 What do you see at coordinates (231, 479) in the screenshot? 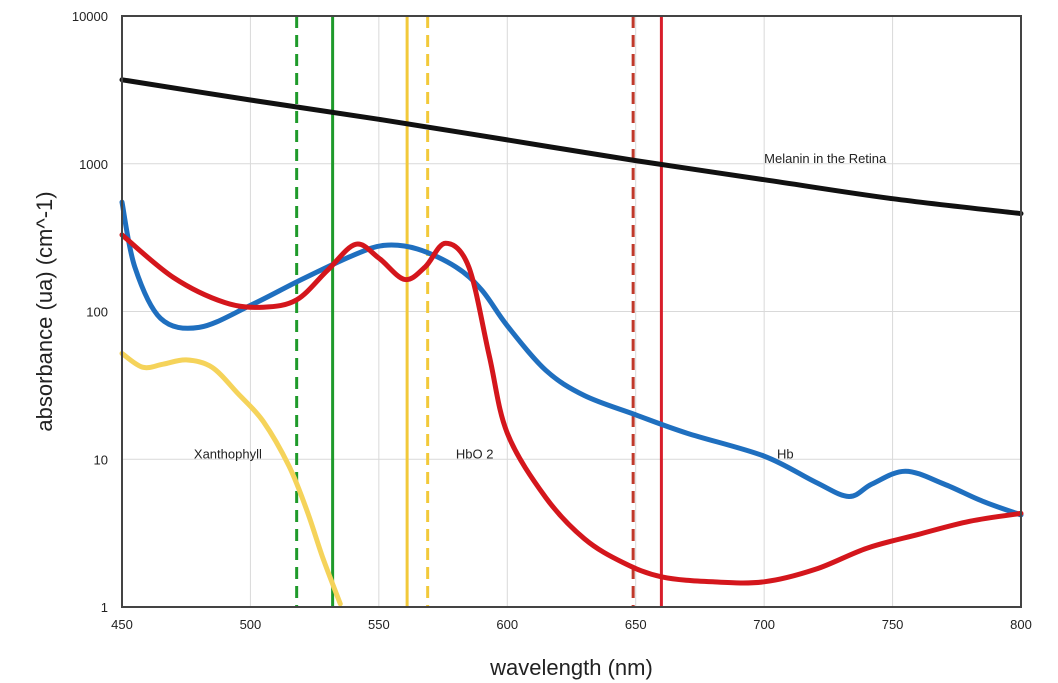
I see `series-line-xanthophyll` at bounding box center [231, 479].